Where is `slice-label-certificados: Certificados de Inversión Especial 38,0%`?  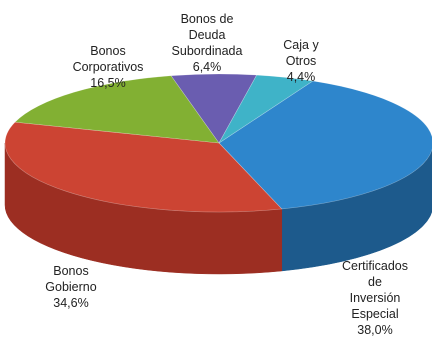
slice-label-certificados: Certificados de Inversión Especial 38,0% is located at coordinates (375, 298).